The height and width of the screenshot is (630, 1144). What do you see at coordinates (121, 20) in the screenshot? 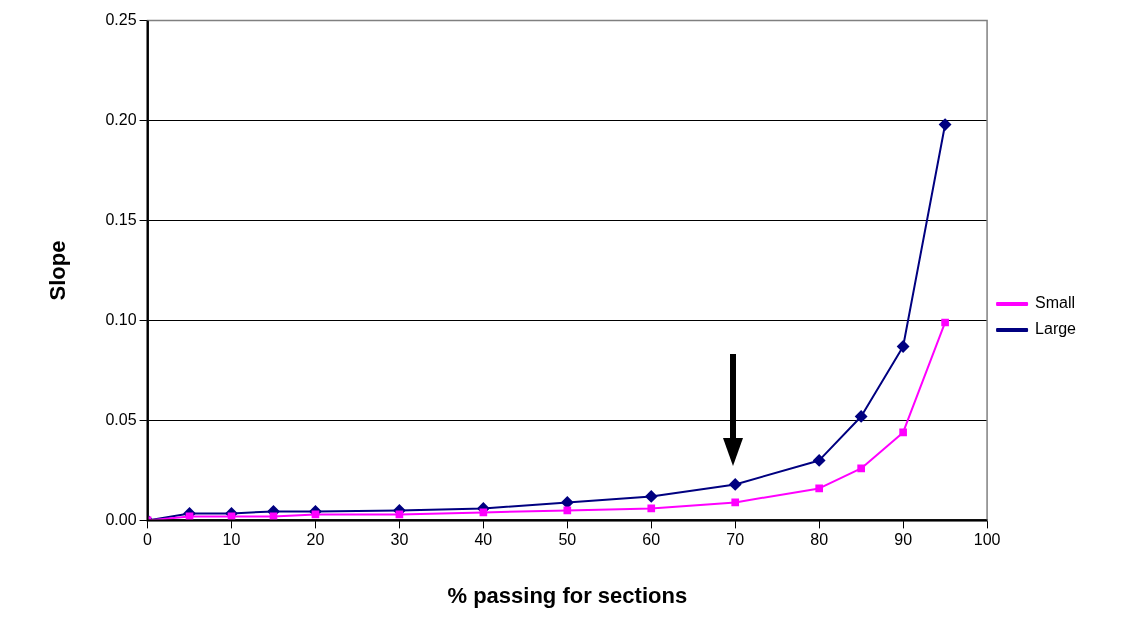
I see `y-tick-label: 0.25` at bounding box center [121, 20].